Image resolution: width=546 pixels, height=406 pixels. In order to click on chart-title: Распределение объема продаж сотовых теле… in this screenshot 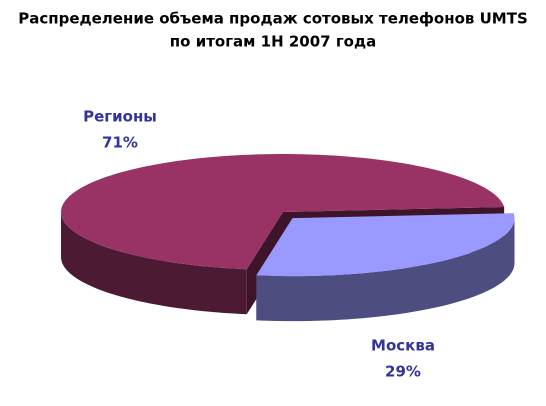, I will do `click(273, 19)`.